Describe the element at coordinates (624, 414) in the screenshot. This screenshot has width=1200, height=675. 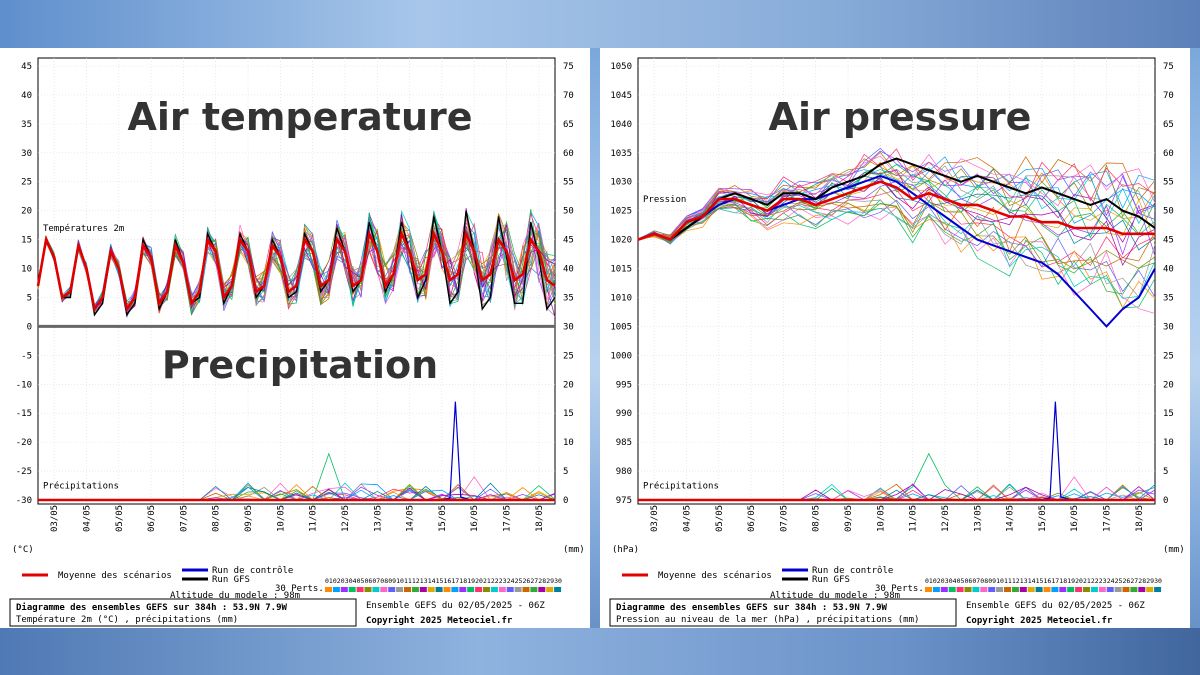
I see `left-axis-tick: 990` at that location.